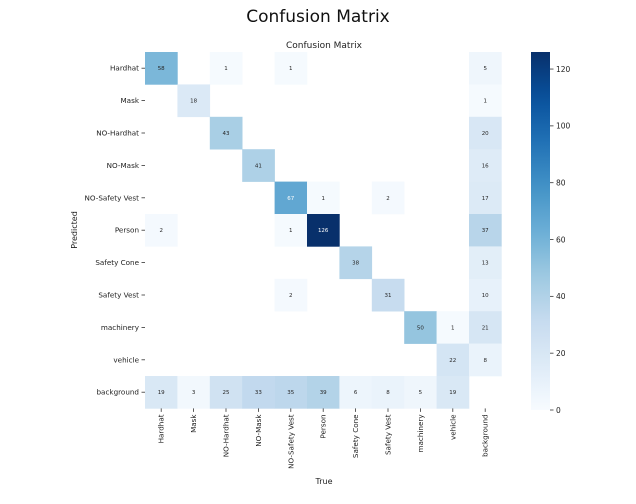 This screenshot has height=504, width=636. What do you see at coordinates (258, 430) in the screenshot?
I see `x-tick-label: NO-Mask` at bounding box center [258, 430].